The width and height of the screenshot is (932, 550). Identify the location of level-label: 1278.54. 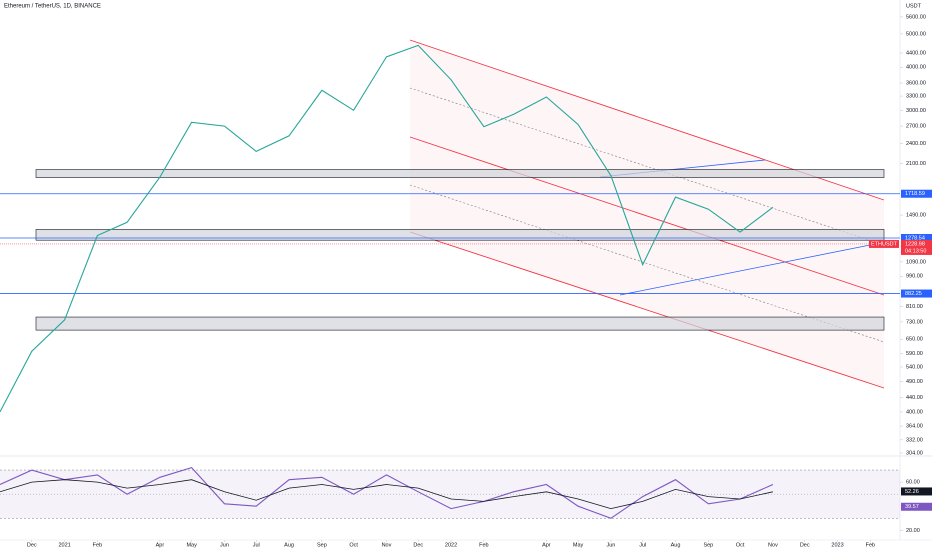
(916, 238).